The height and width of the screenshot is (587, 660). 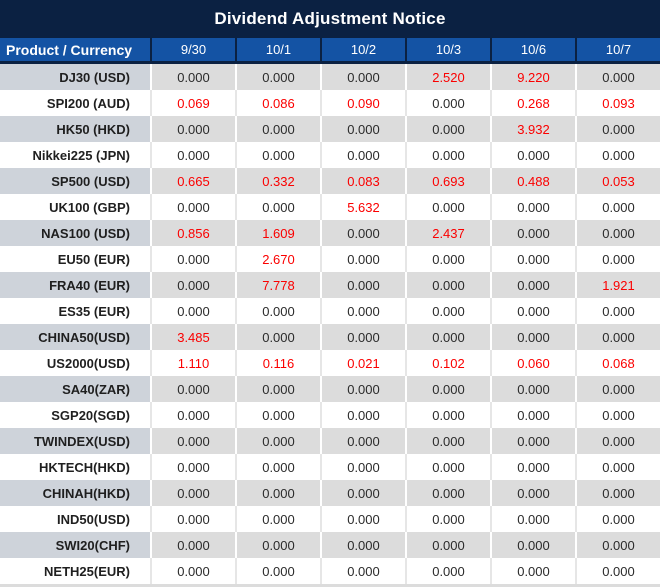 I want to click on dividend-value-cell: 9.220, so click(x=532, y=77).